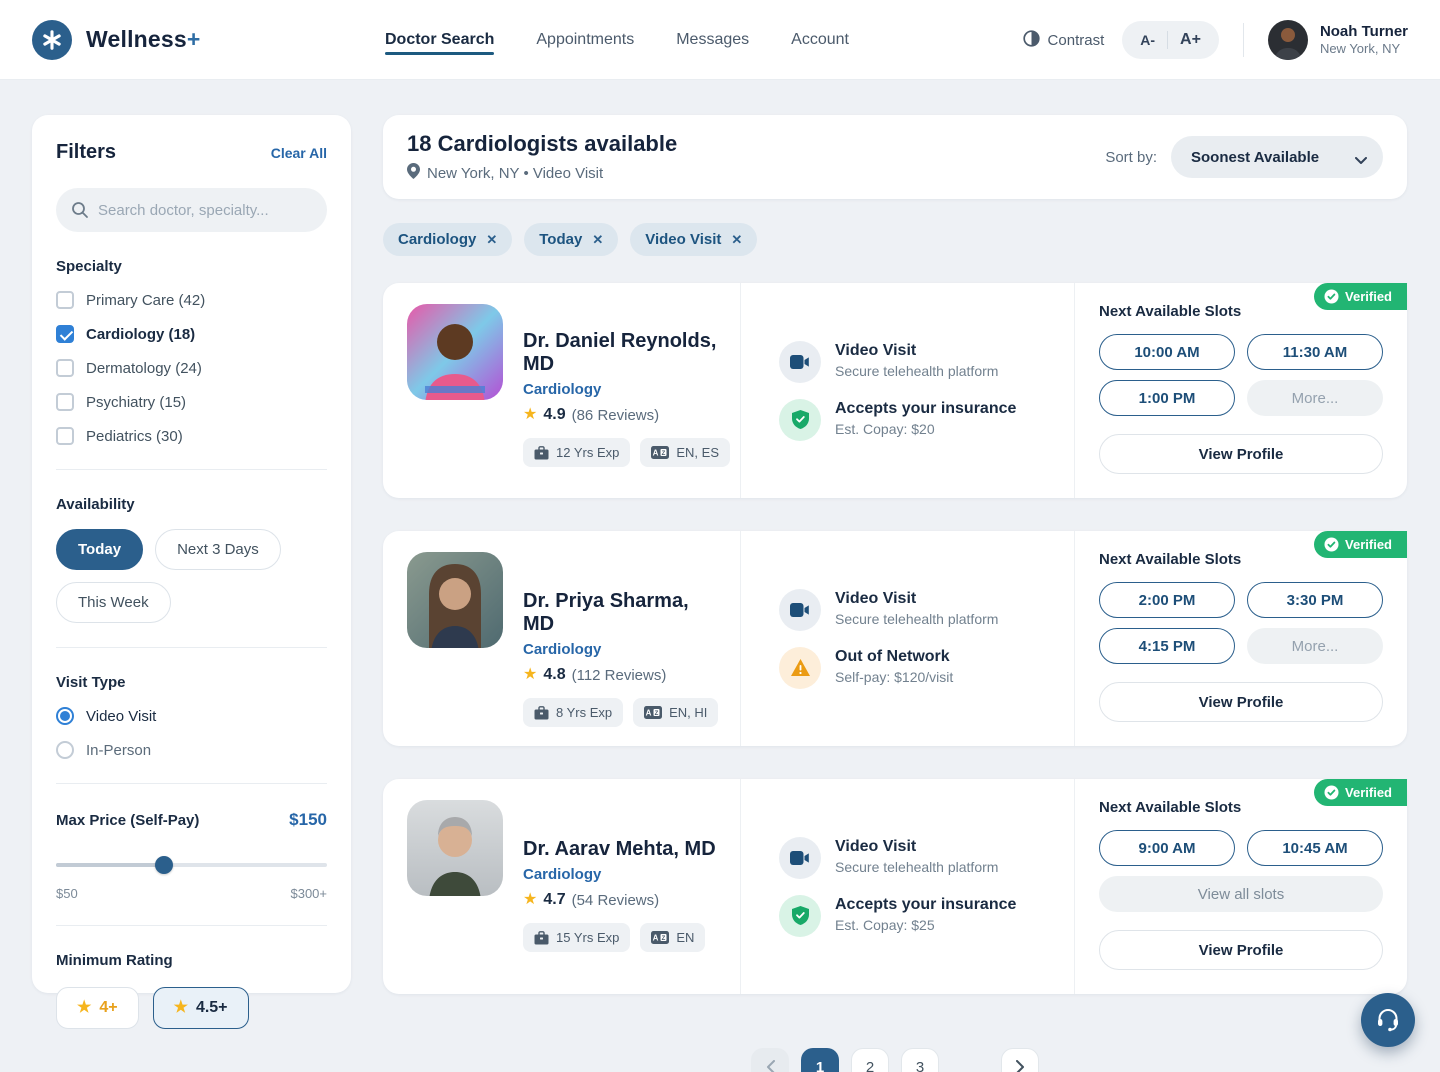 Image resolution: width=1440 pixels, height=1072 pixels. What do you see at coordinates (1167, 646) in the screenshot?
I see `time-slot-button: 4:15 PM` at bounding box center [1167, 646].